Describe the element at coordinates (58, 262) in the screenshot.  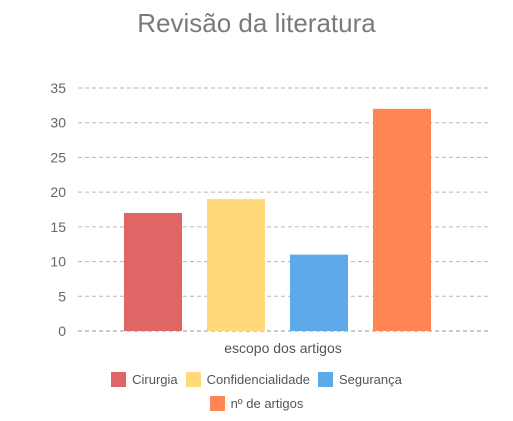
I see `y-tick-label: 10` at that location.